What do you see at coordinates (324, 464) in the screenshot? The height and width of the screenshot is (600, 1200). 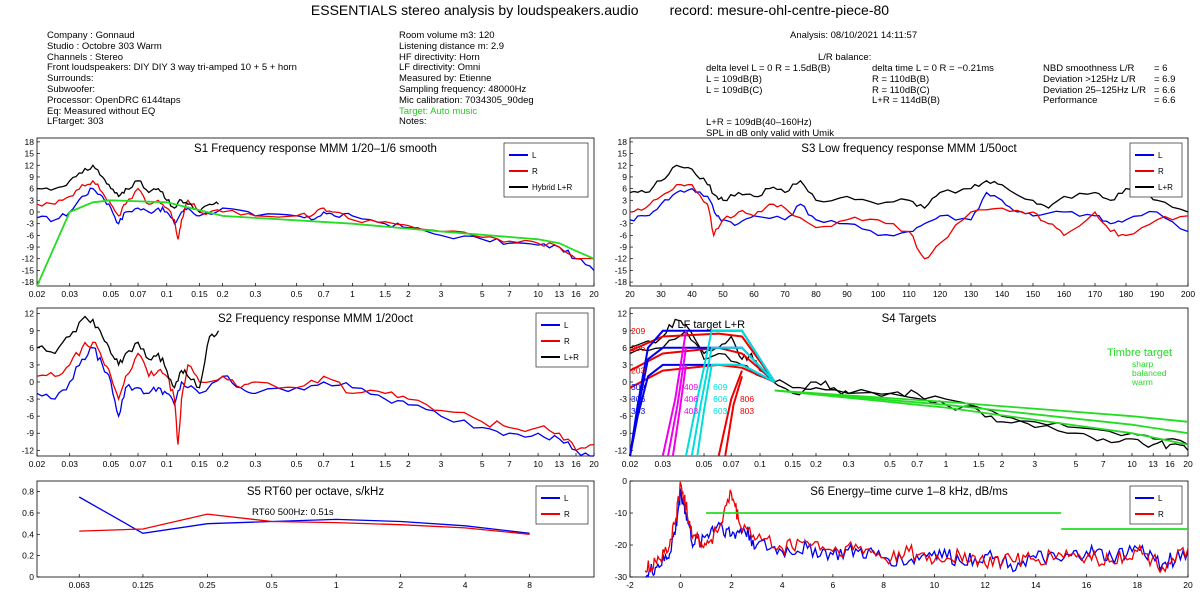 I see `x-tick-label: 0.7` at bounding box center [324, 464].